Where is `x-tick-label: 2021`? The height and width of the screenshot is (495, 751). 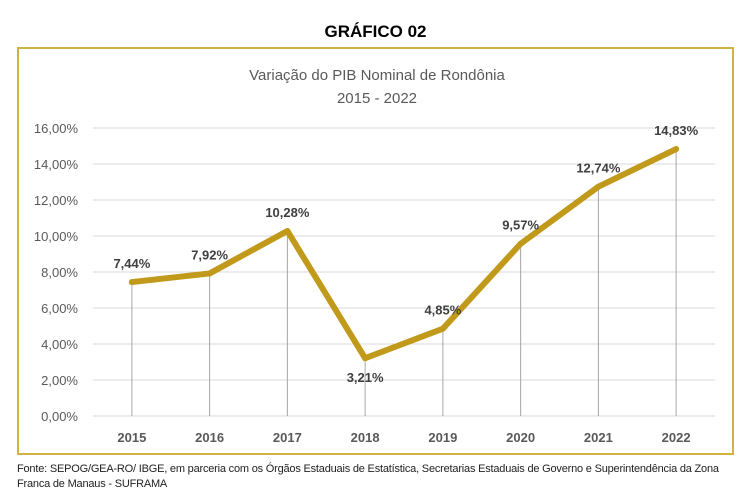
x-tick-label: 2021 is located at coordinates (598, 437).